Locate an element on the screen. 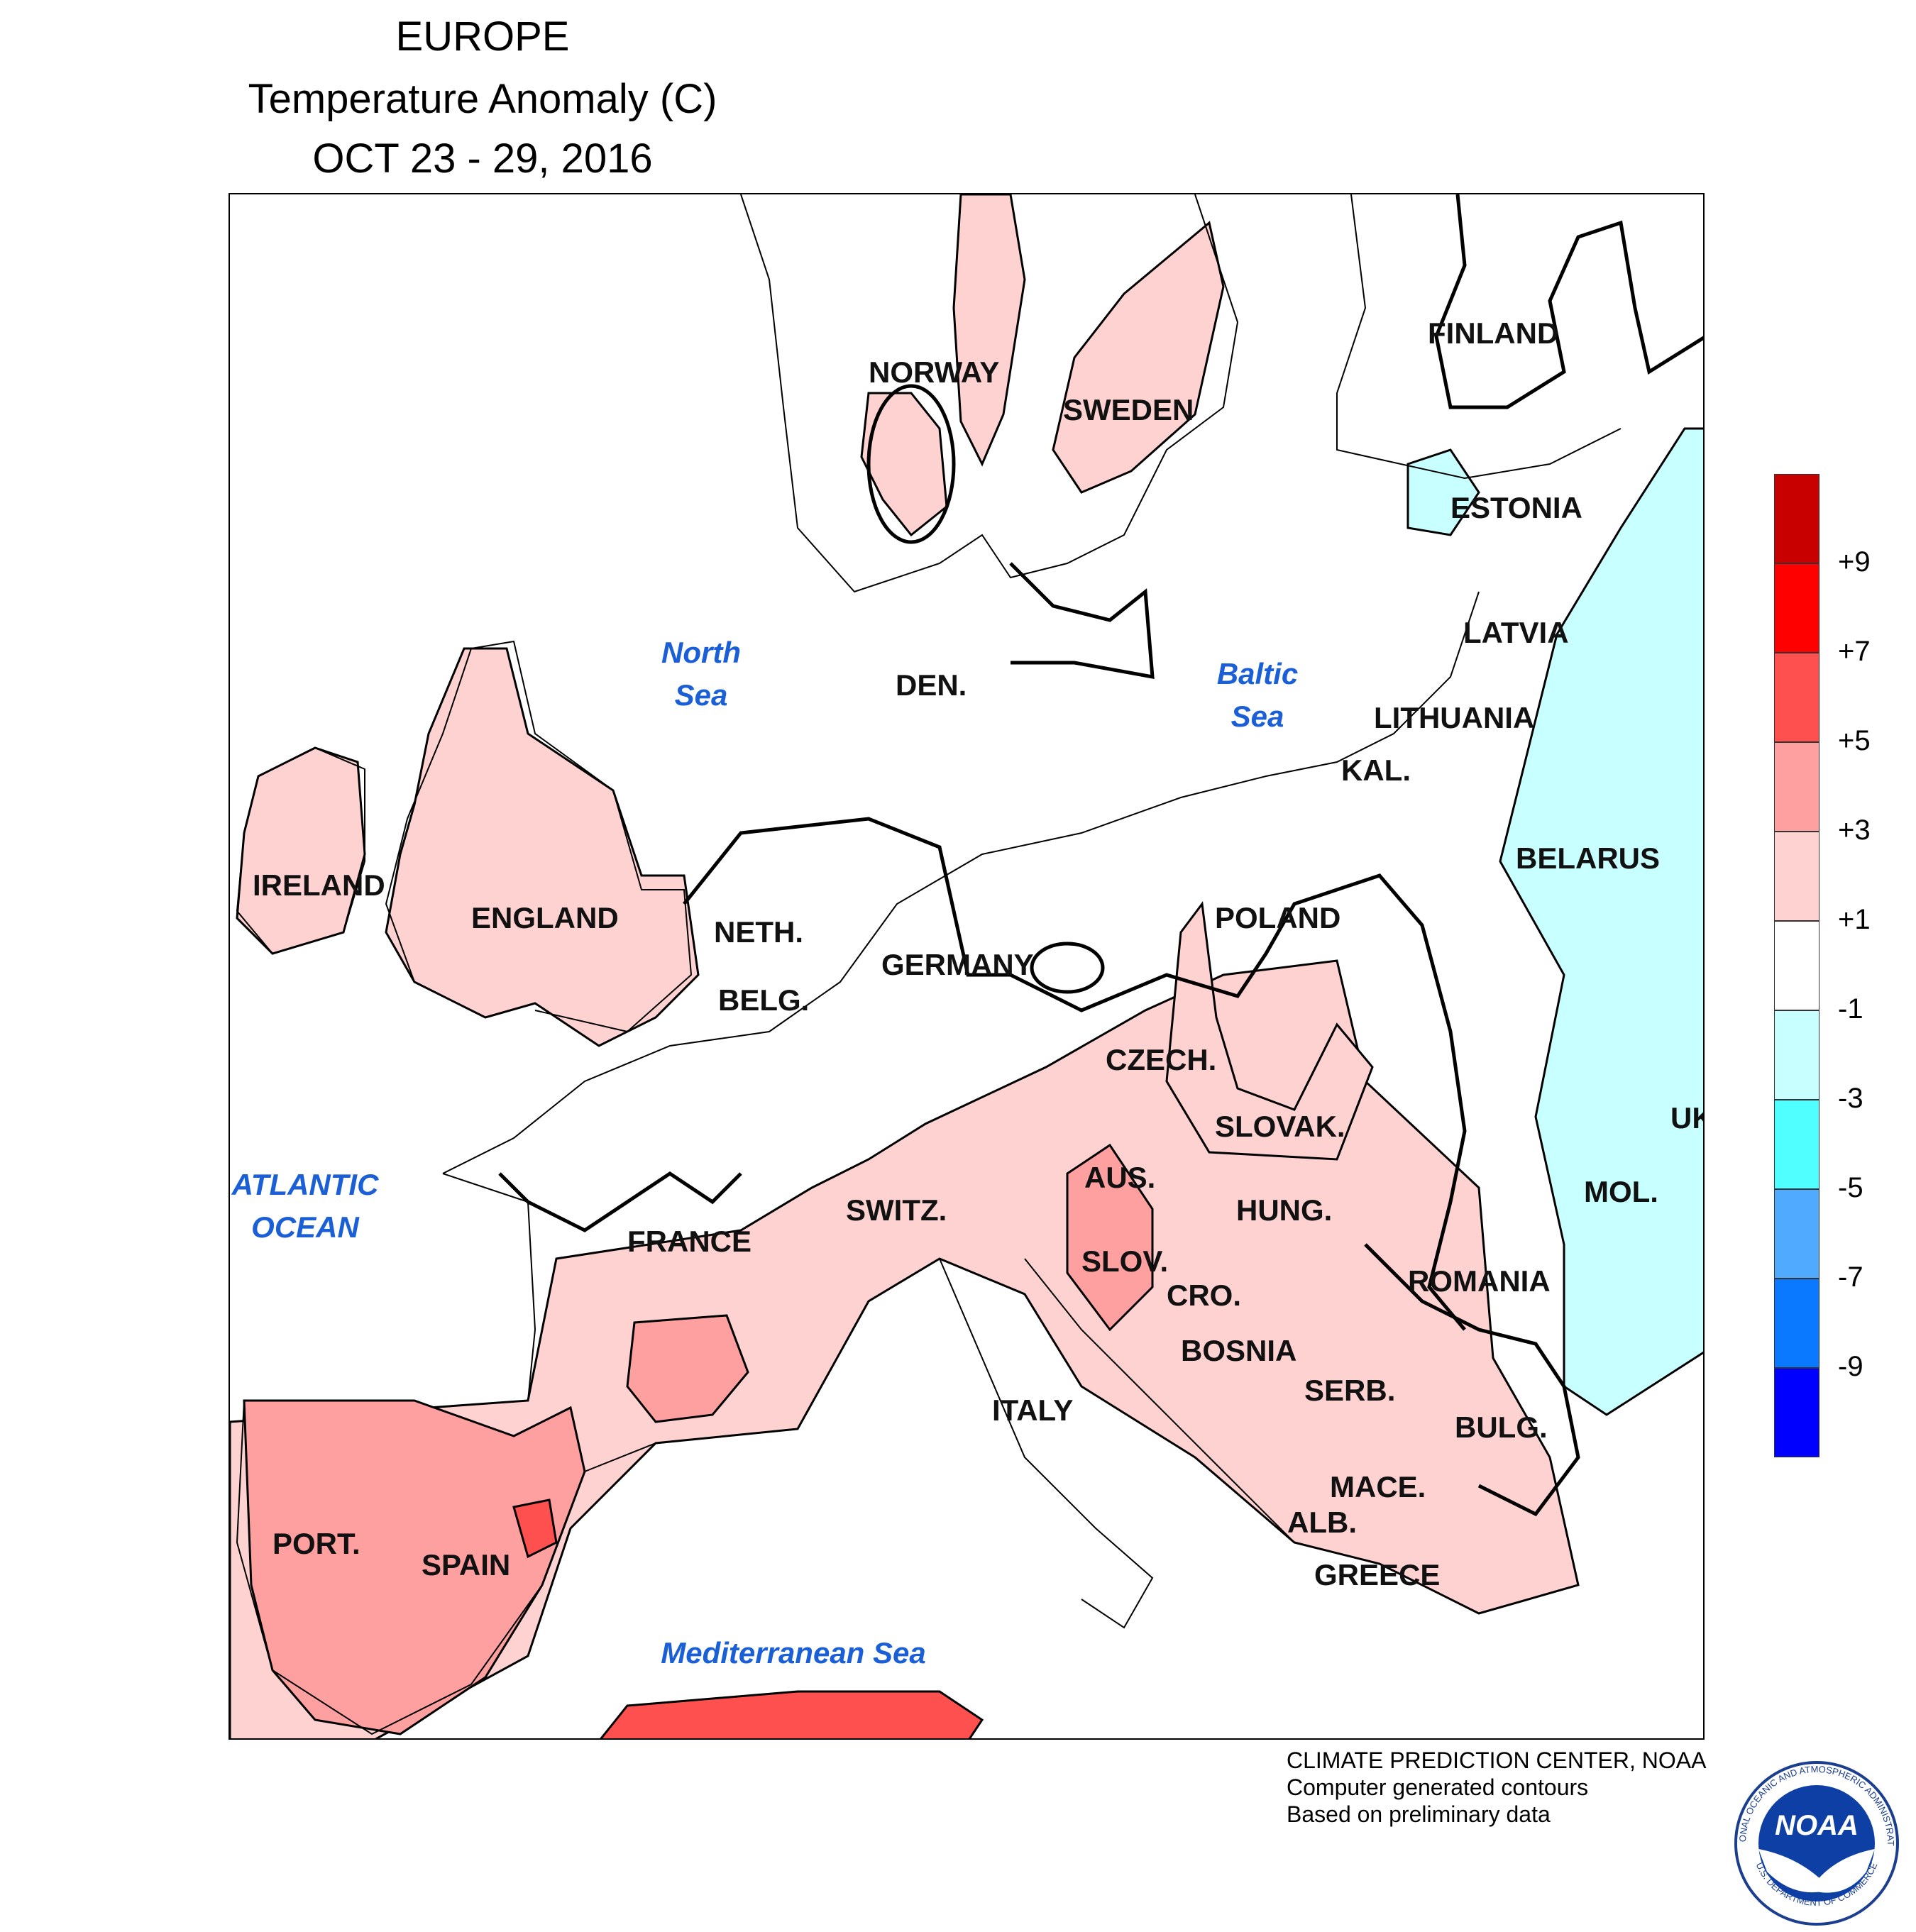 The width and height of the screenshot is (1916, 1932). label-romania: ROMANIA is located at coordinates (1479, 1281).